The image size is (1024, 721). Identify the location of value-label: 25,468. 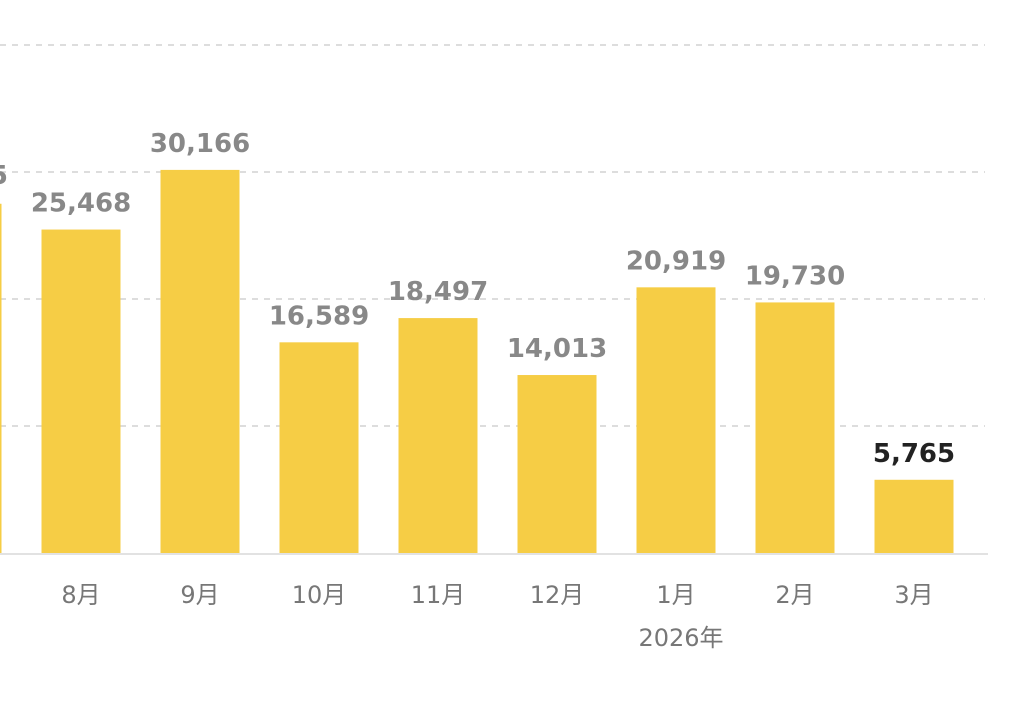
(81, 204).